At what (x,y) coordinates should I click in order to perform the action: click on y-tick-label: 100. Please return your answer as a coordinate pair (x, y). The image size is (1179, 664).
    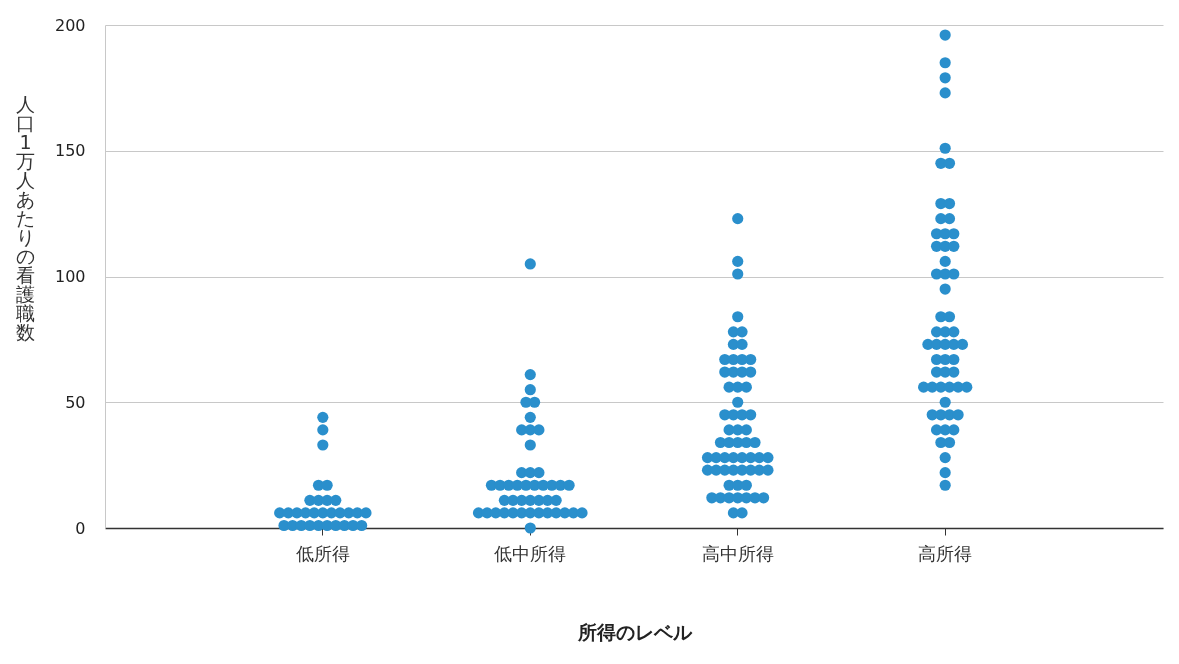
    Looking at the image, I should click on (70, 276).